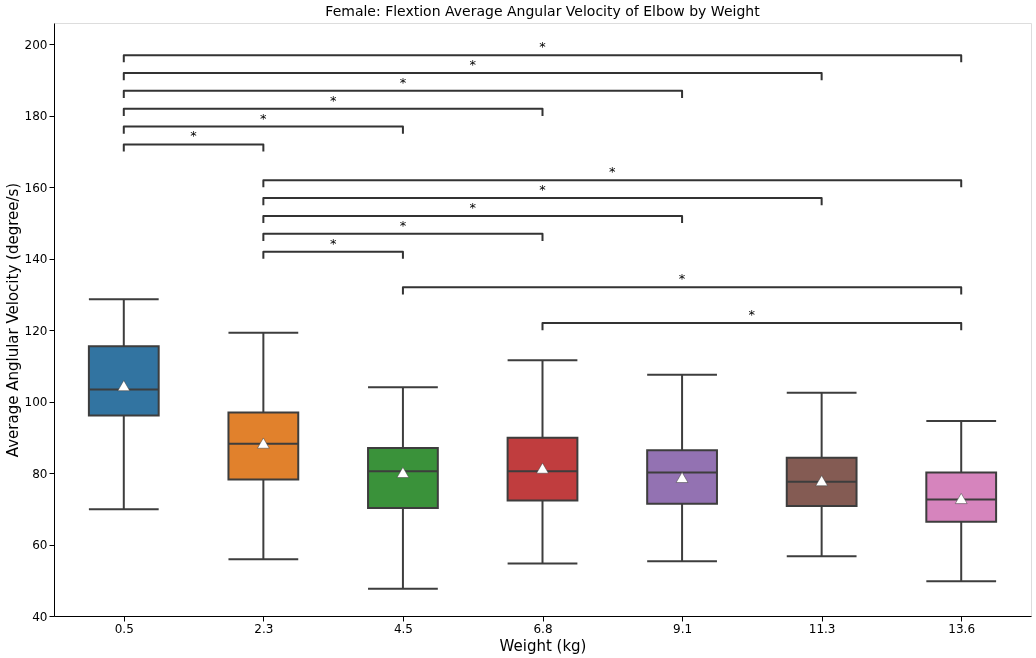 The width and height of the screenshot is (1036, 658). Describe the element at coordinates (36, 259) in the screenshot. I see `y-tick-label: 140` at that location.